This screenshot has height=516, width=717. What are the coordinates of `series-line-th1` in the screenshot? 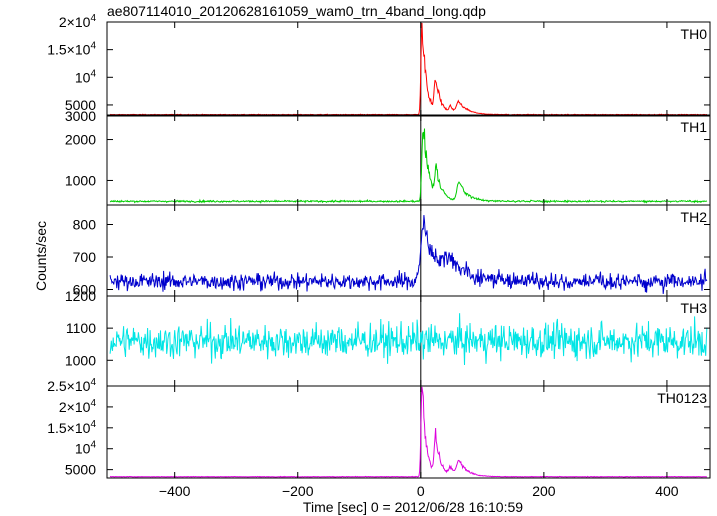 It's located at (408, 166).